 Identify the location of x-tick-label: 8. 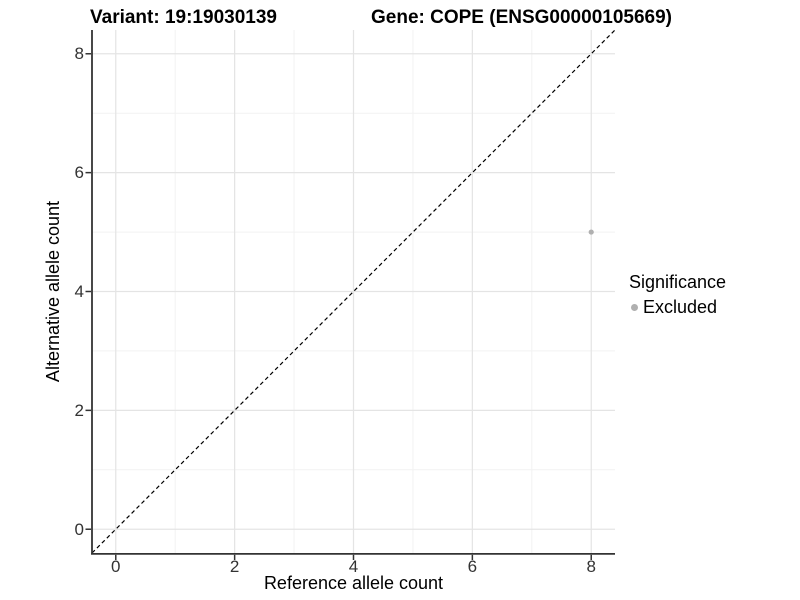
(591, 566).